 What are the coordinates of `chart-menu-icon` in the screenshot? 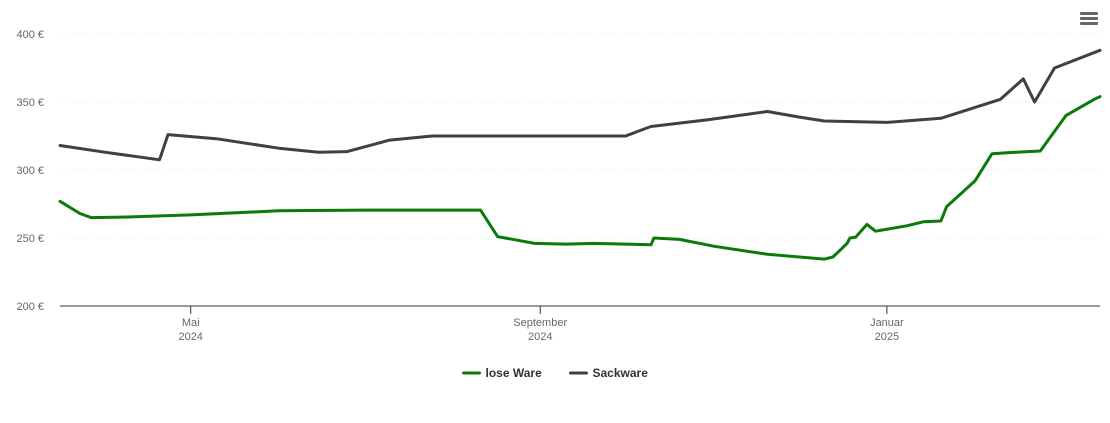 It's located at (1089, 20).